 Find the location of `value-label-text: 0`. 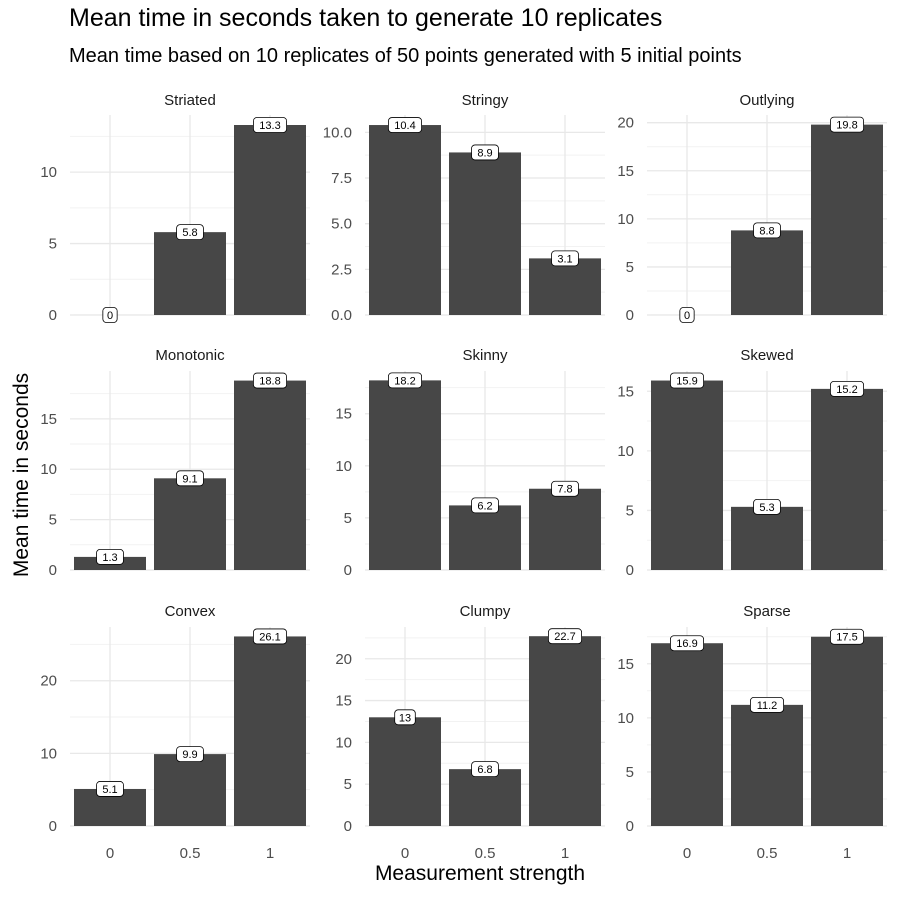

value-label-text: 0 is located at coordinates (687, 316).